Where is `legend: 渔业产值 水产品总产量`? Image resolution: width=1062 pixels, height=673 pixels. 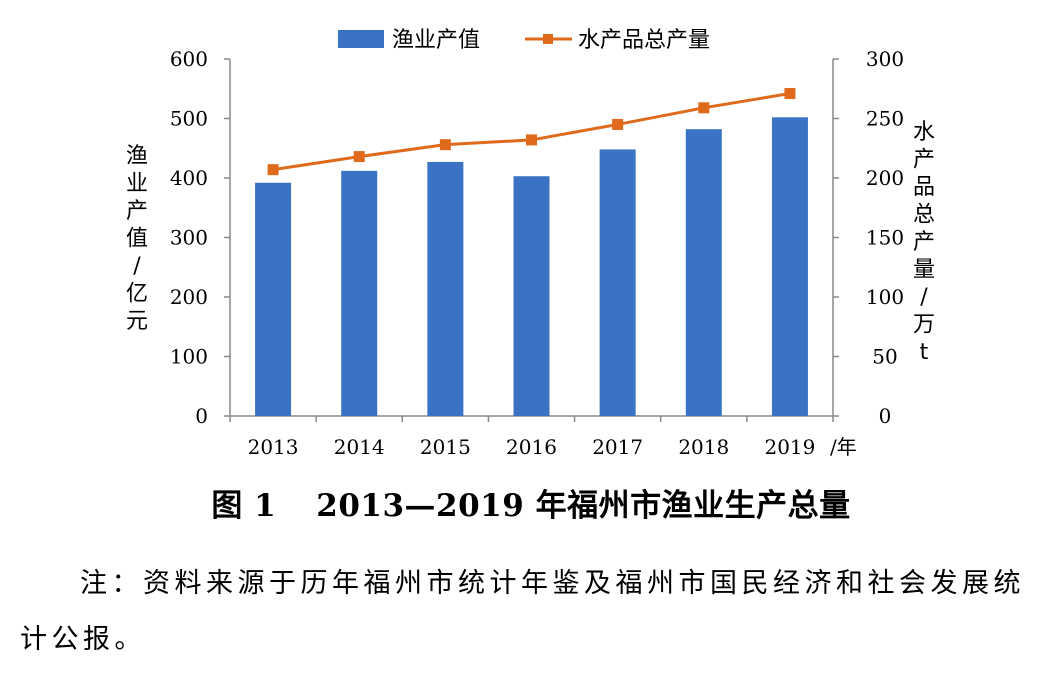 legend: 渔业产值 水产品总产量 is located at coordinates (524, 40).